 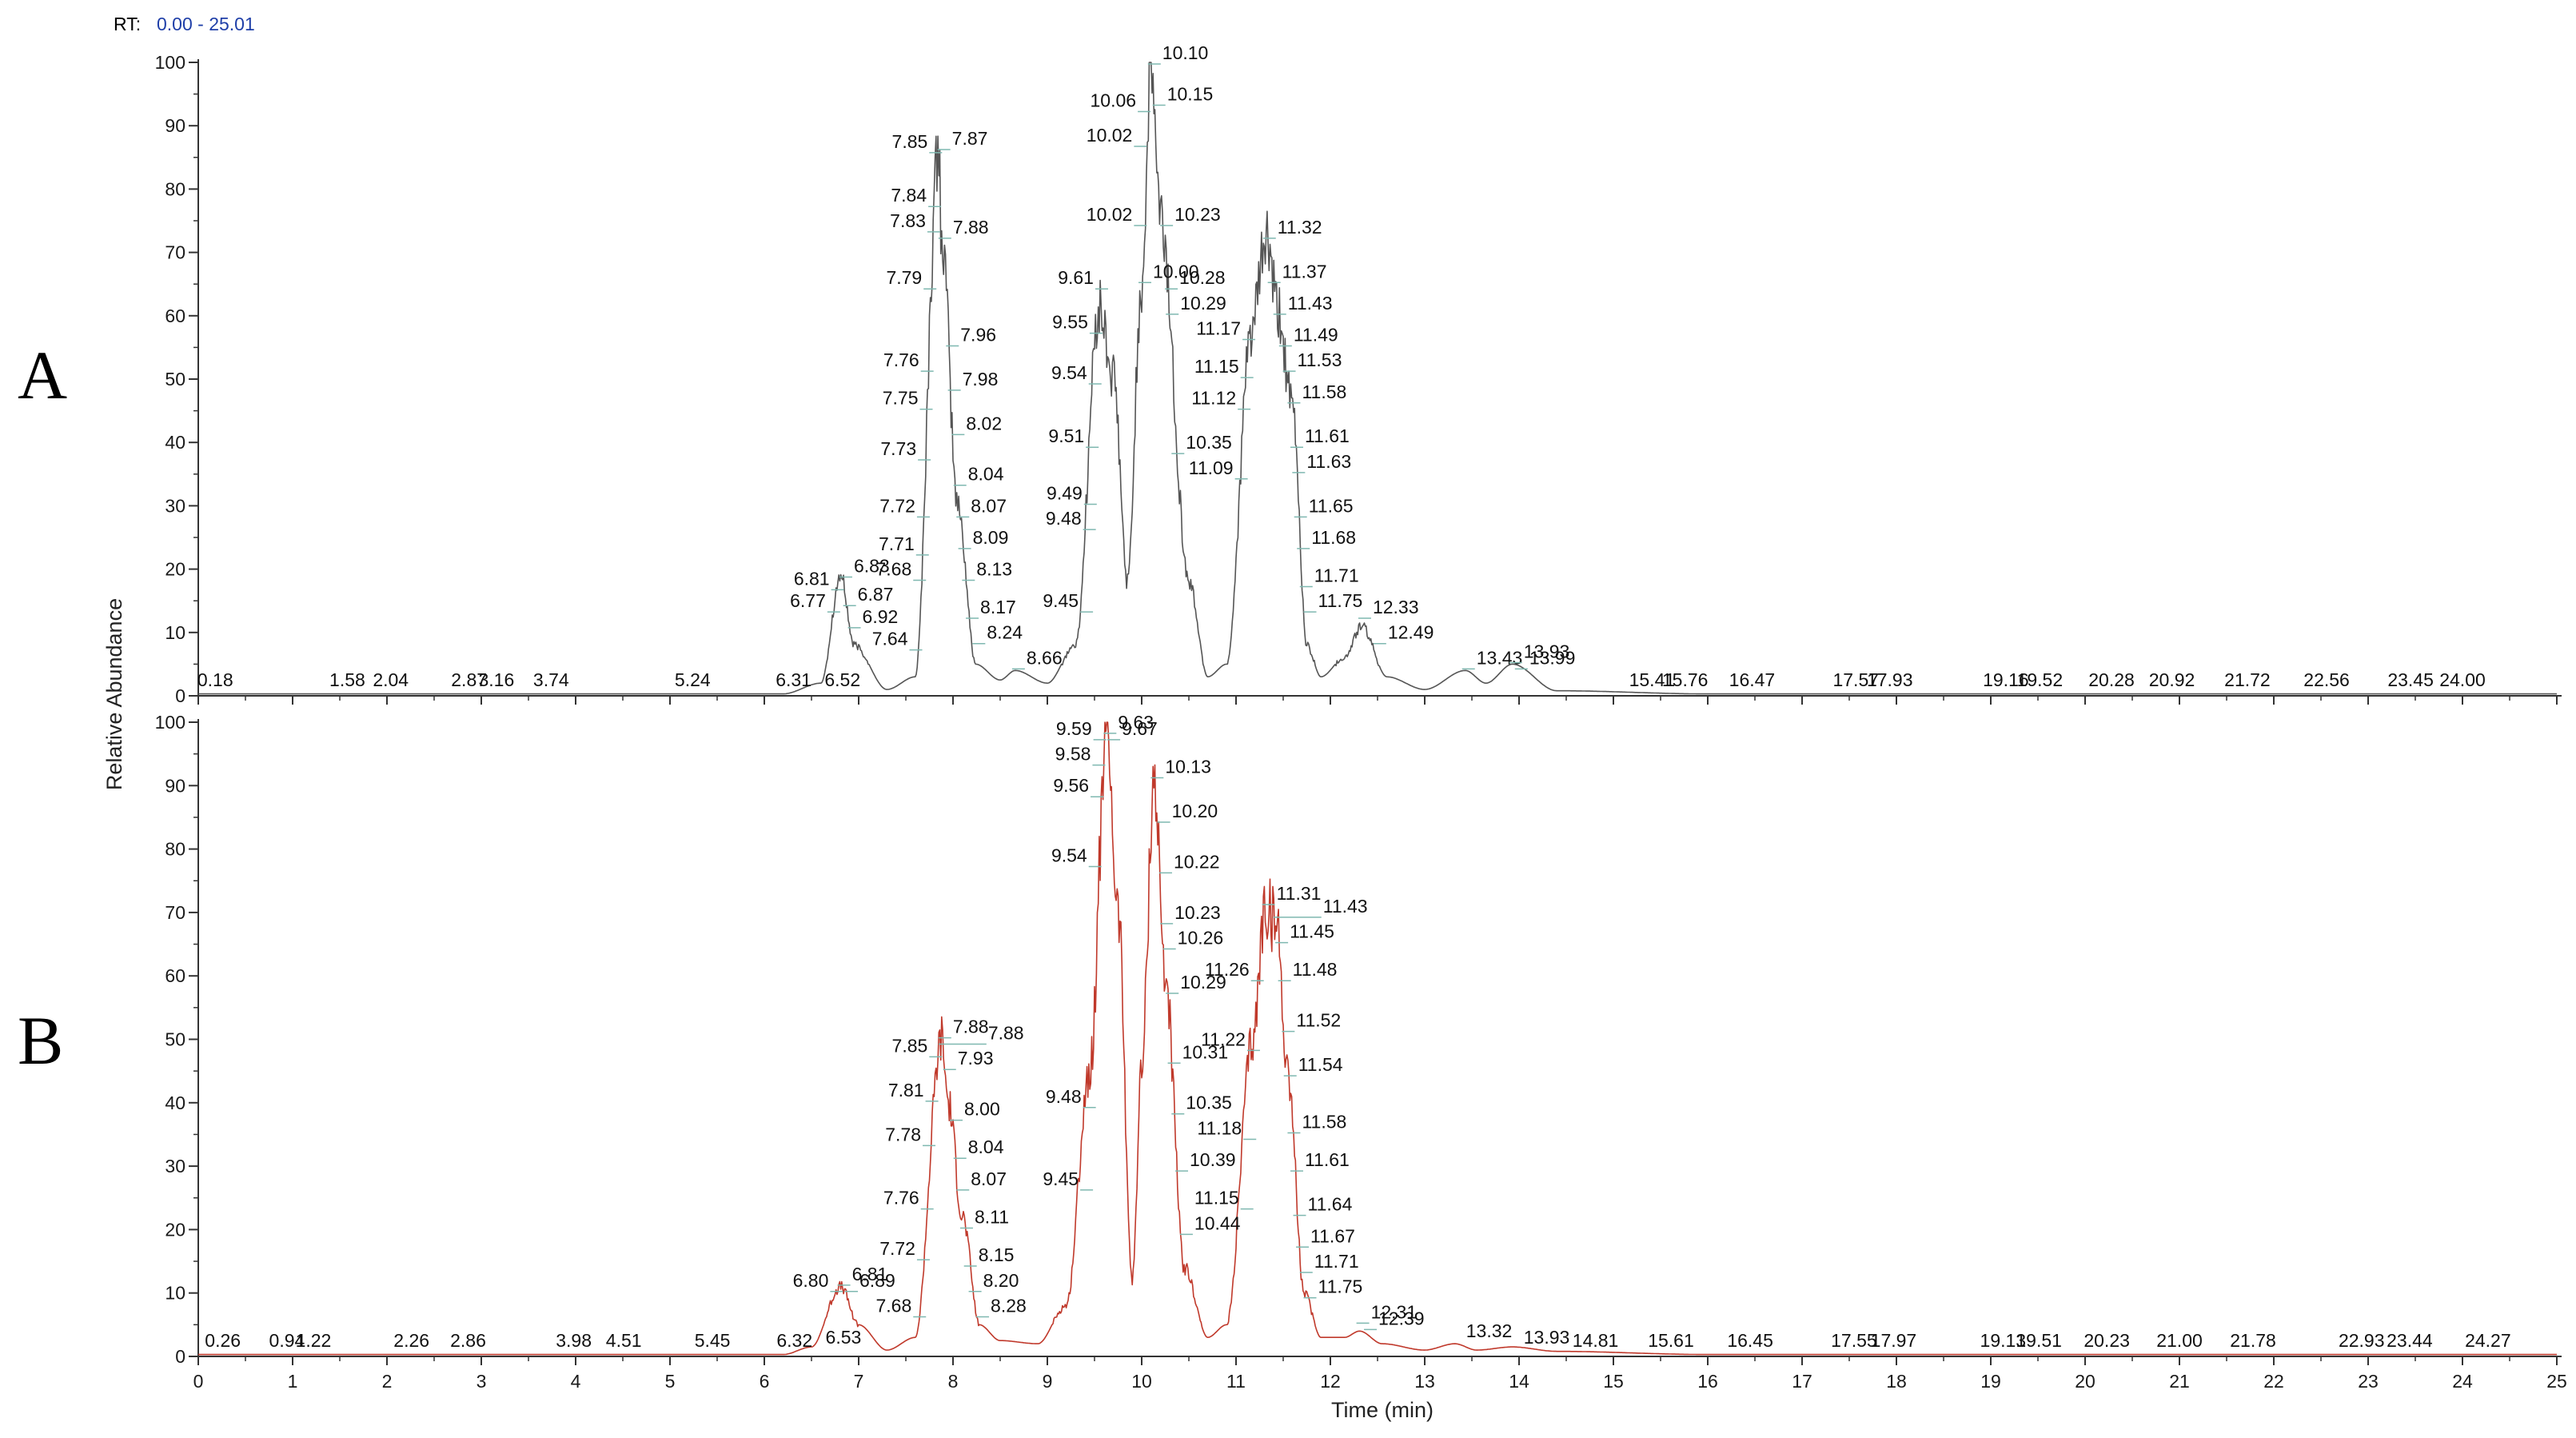 What do you see at coordinates (1489, 1330) in the screenshot?
I see `peak-label: 13.32` at bounding box center [1489, 1330].